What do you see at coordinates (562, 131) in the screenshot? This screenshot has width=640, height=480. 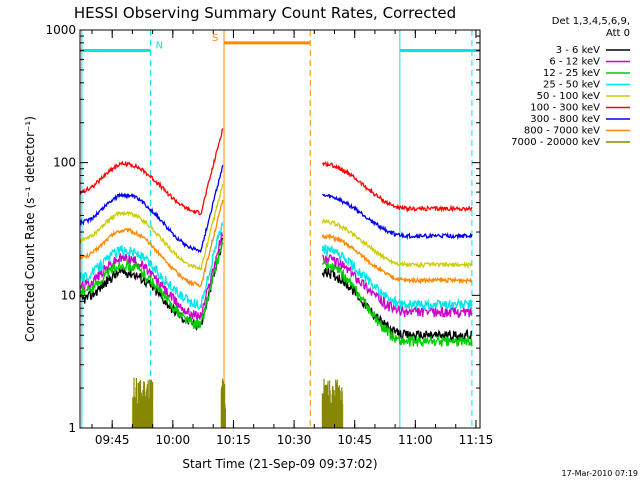 I see `legend-label: 800 - 7000 keV` at bounding box center [562, 131].